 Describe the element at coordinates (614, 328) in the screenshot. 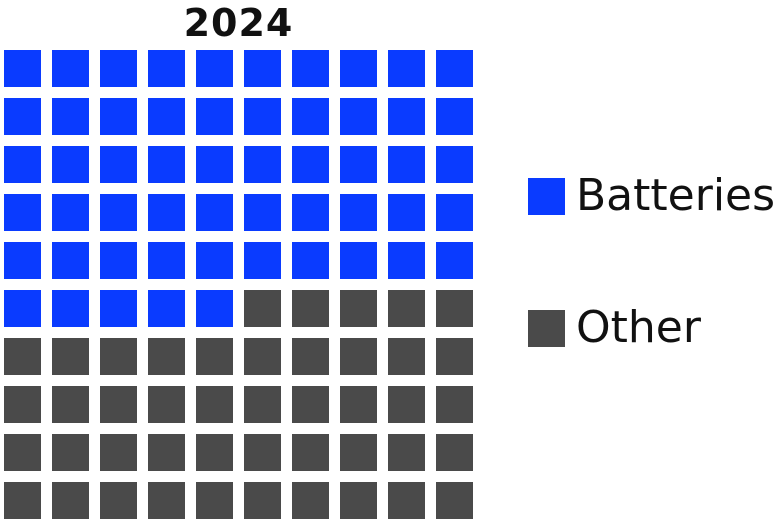

I see `legend-item-other: Other` at that location.